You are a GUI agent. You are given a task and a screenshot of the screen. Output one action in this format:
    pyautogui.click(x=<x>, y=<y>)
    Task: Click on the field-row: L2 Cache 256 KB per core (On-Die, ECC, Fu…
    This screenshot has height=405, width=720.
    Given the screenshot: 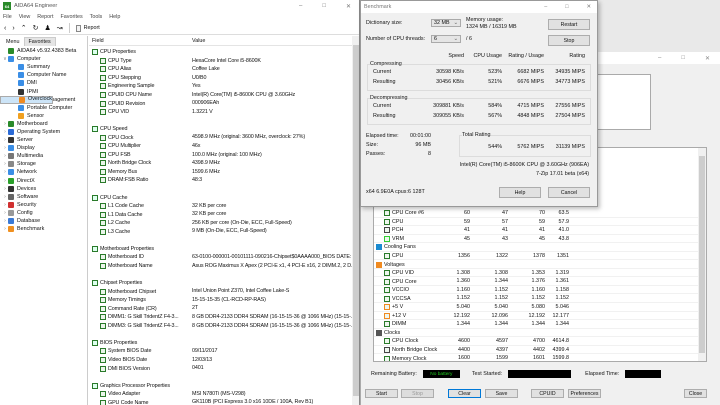 What is the action you would take?
    pyautogui.click(x=224, y=223)
    